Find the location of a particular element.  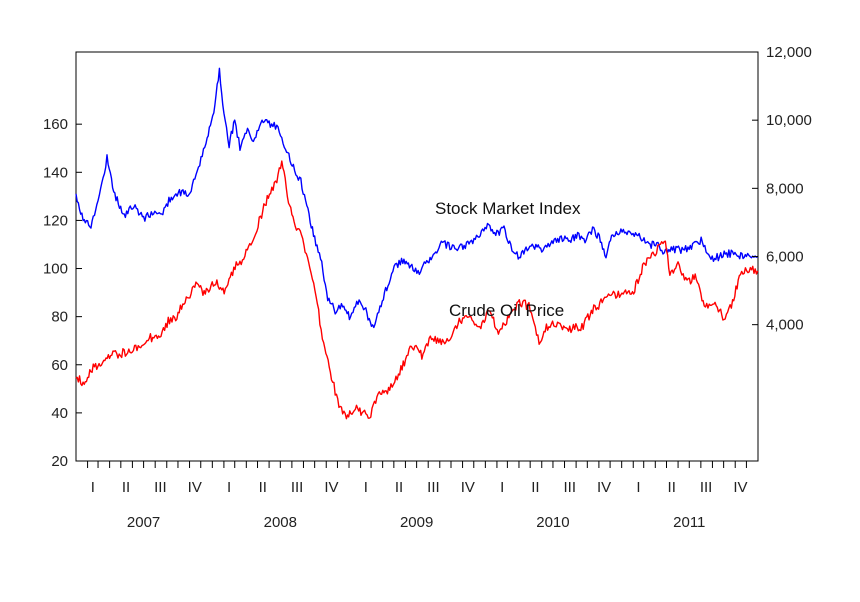

x-axis-year-label: 2011 is located at coordinates (689, 522).